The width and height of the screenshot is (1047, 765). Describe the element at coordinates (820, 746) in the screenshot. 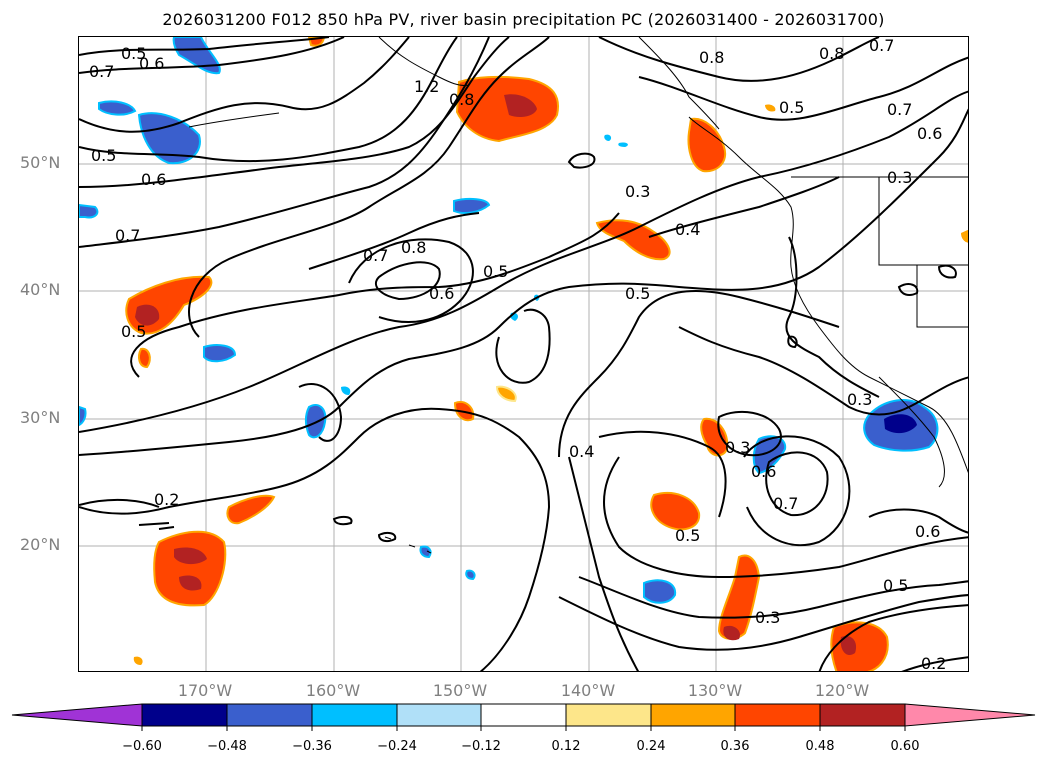

I see `colorbar-tick-label: 0.48` at that location.